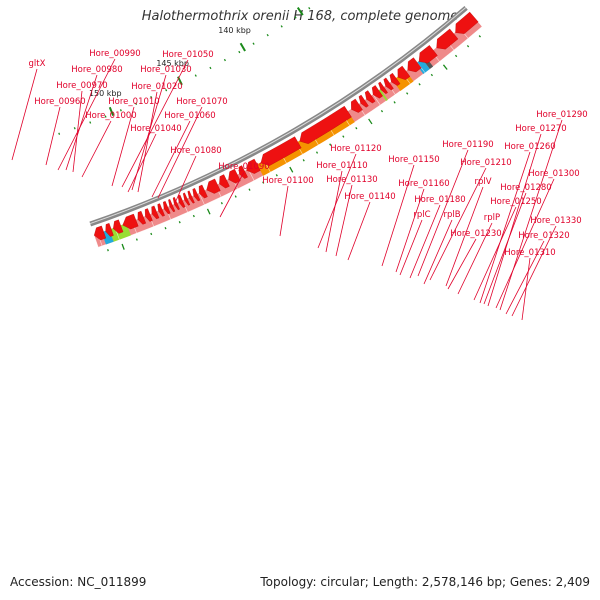 Image resolution: width=600 pixels, height=600 pixels. Describe the element at coordinates (485, 163) in the screenshot. I see `gene-label: Hore_01210` at that location.